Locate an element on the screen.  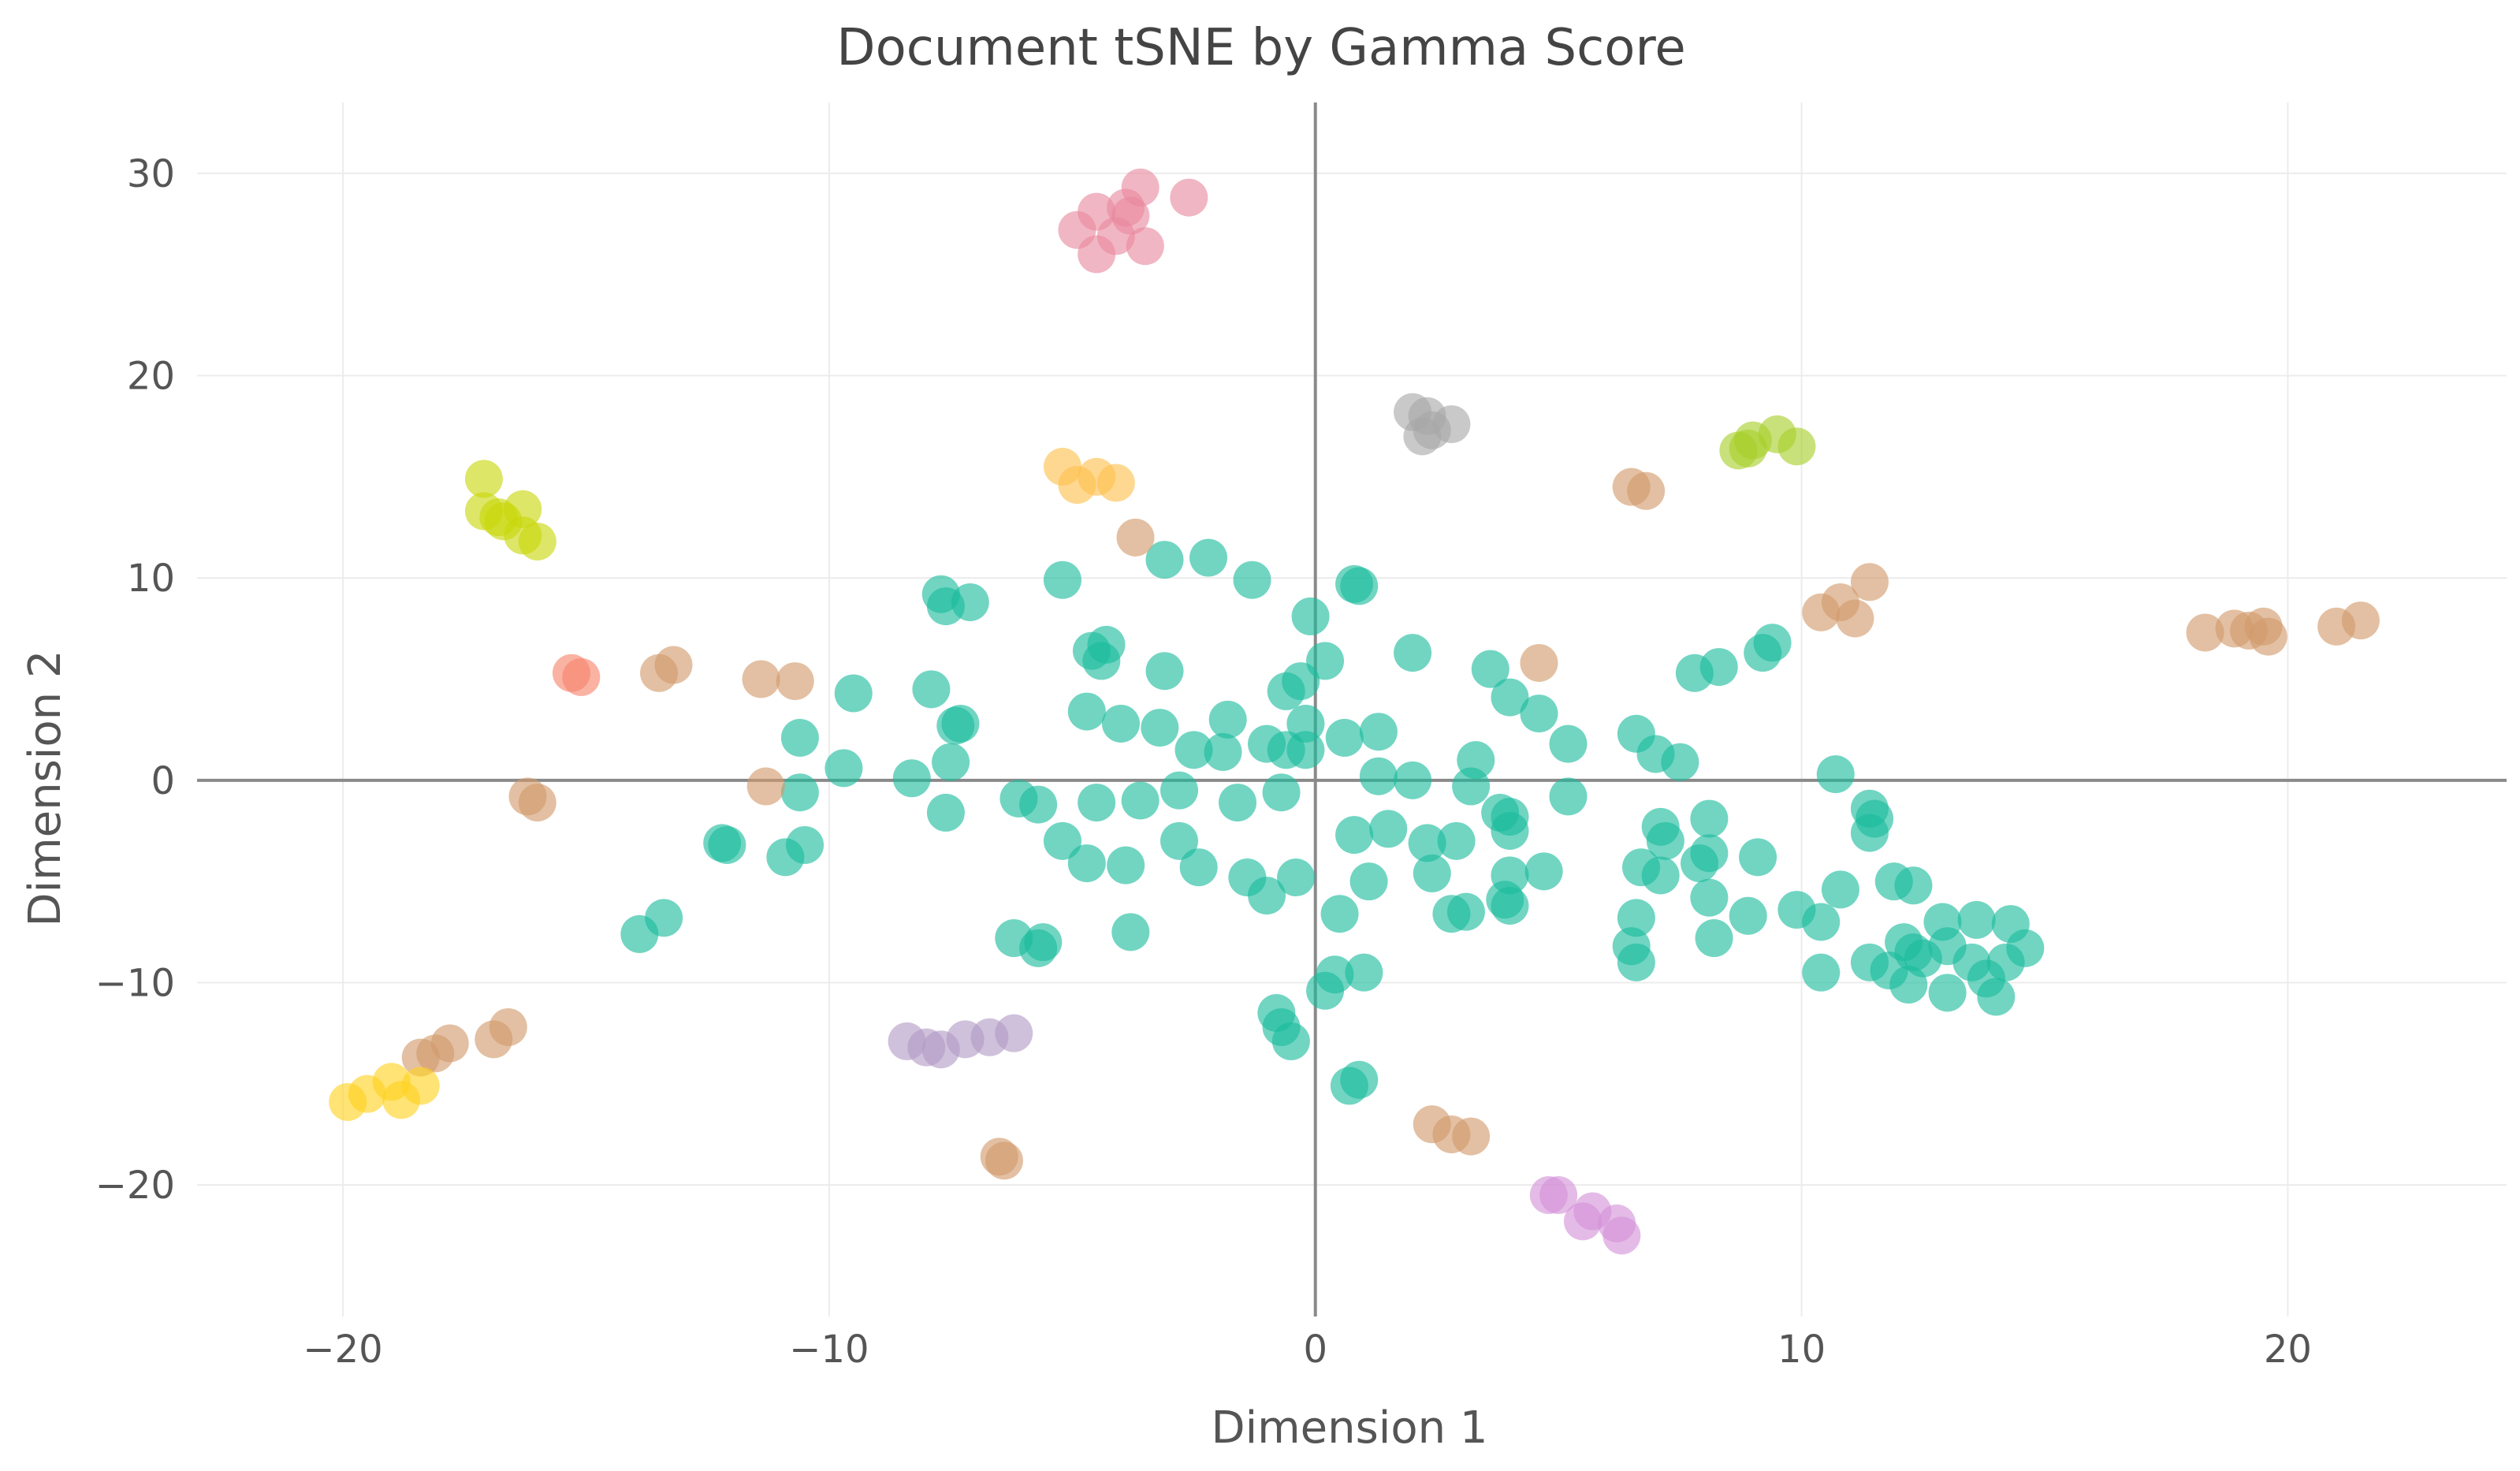
y-tick-label: −10 is located at coordinates (135, 984).